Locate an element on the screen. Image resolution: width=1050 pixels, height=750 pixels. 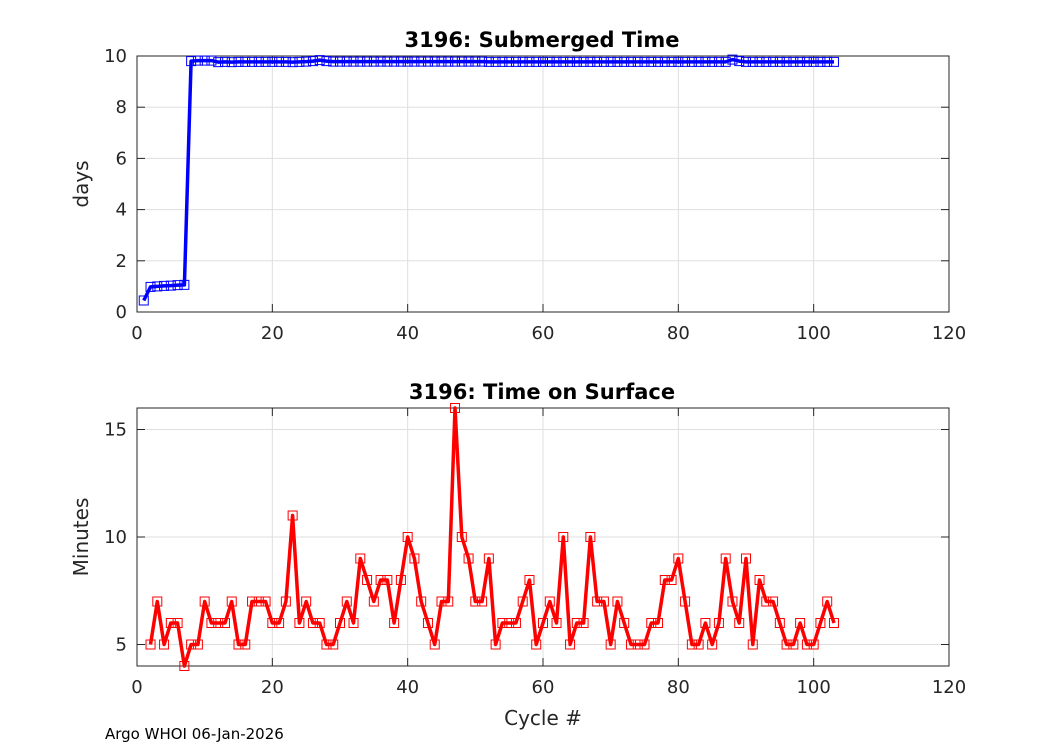
submerged-xtick-label: 20 is located at coordinates (272, 333).